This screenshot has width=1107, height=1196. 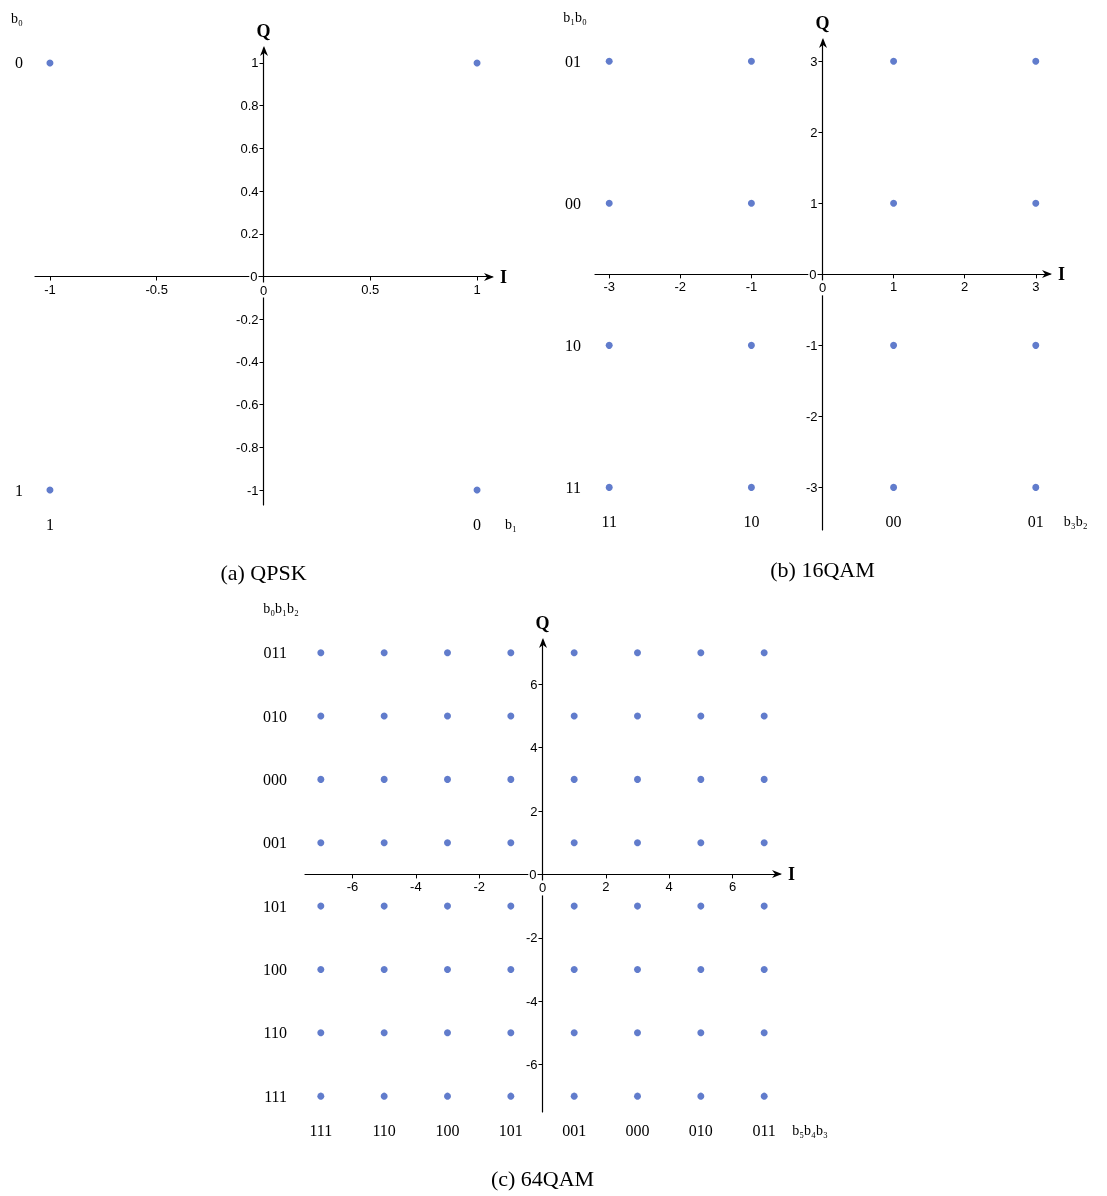 What do you see at coordinates (352, 887) in the screenshot?
I see `x-tick-label: -6` at bounding box center [352, 887].